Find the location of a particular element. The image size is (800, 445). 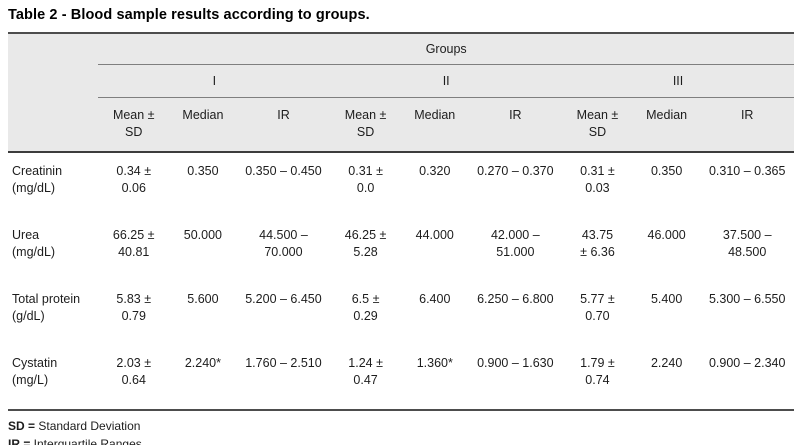

cell-median: 50.000 is located at coordinates (203, 249).